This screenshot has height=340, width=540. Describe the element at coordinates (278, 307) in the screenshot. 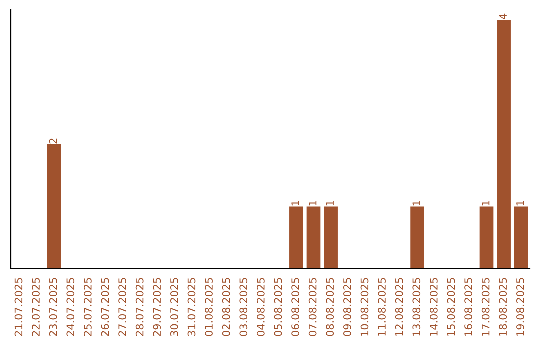

I see `x-tick-label: 05.08.2025` at that location.